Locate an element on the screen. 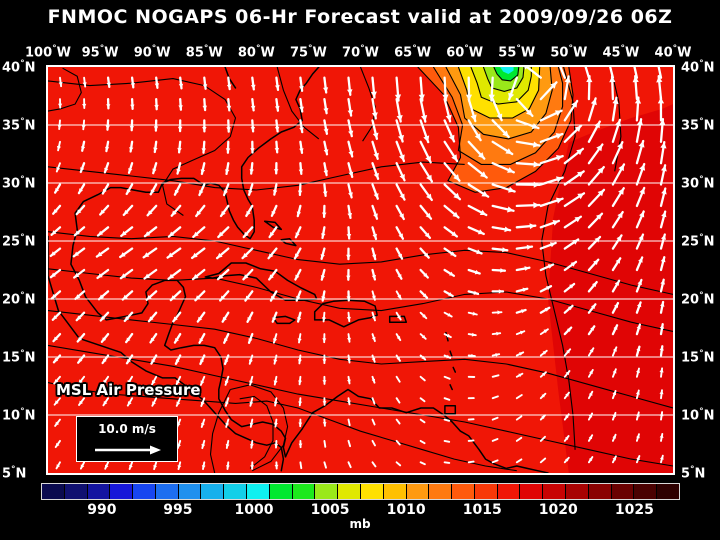  colorbar-tick-label: 1015 is located at coordinates (482, 510).